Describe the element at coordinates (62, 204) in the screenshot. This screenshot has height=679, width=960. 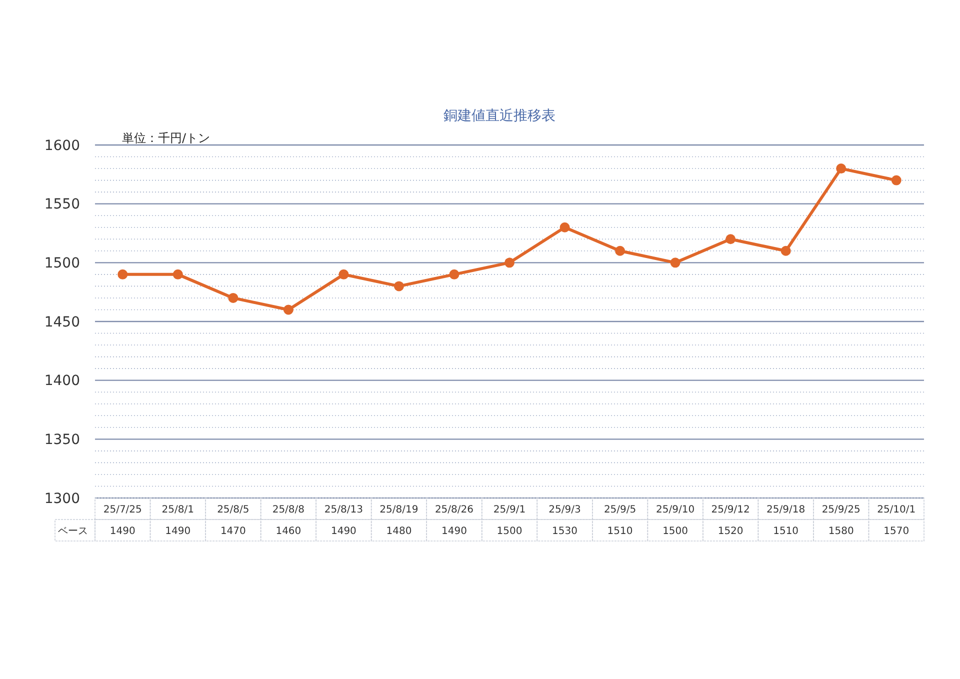
I see `y-tick-label: 1550` at that location.